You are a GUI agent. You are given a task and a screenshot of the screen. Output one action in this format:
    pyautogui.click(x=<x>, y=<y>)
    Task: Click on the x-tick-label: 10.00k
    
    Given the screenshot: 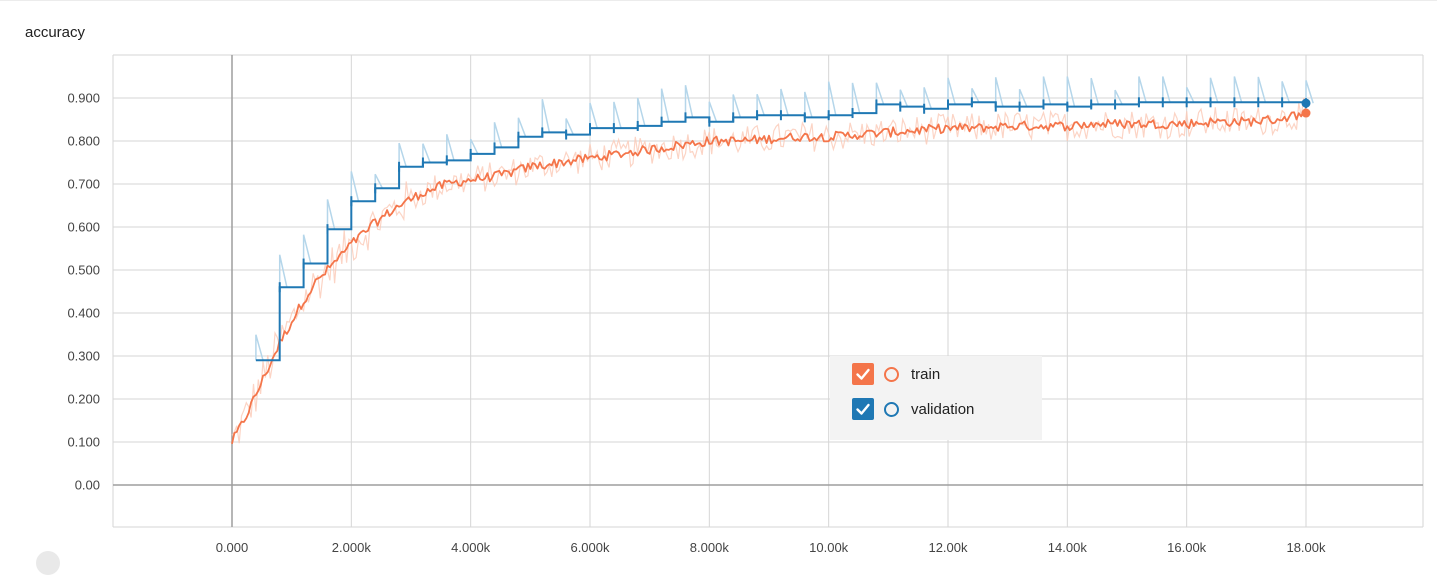 What is the action you would take?
    pyautogui.click(x=829, y=547)
    